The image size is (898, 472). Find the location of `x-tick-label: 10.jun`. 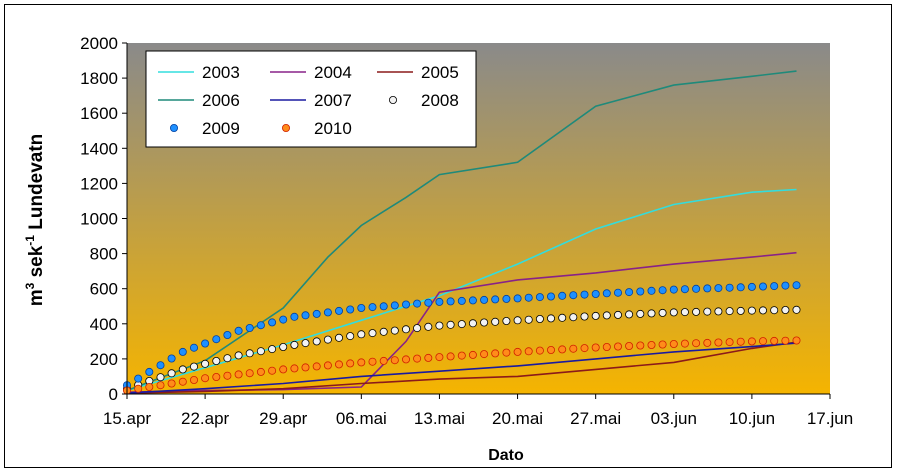

x-tick-label: 10.jun is located at coordinates (752, 418).